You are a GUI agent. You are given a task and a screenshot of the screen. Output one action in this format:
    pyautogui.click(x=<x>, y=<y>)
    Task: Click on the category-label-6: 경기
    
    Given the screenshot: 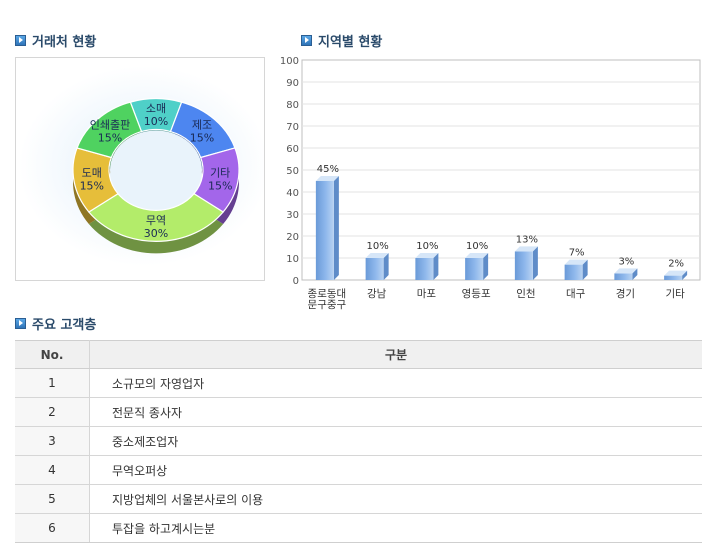 What is the action you would take?
    pyautogui.click(x=625, y=293)
    